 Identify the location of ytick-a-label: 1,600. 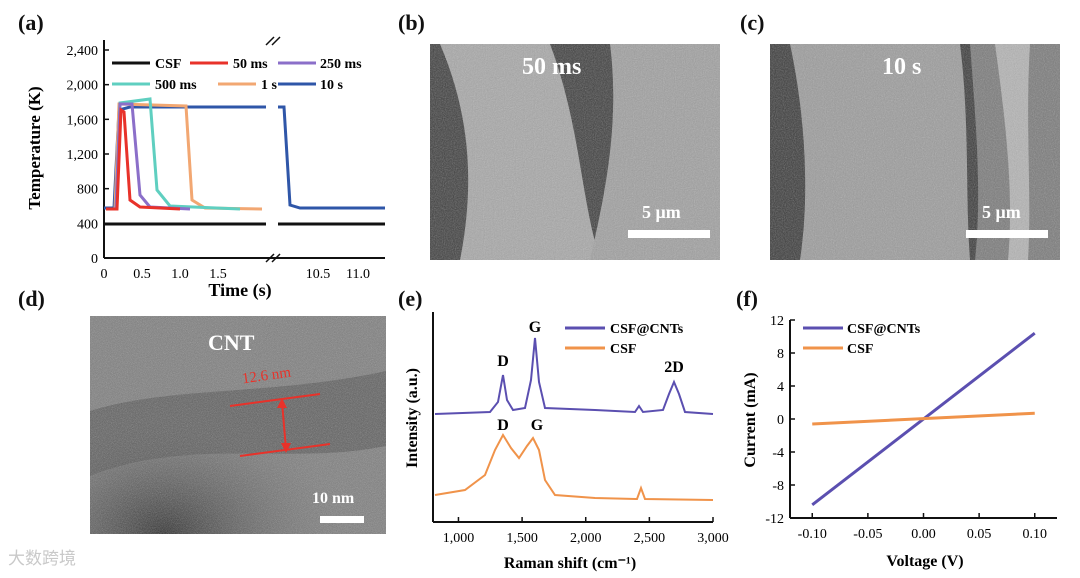
(83, 120).